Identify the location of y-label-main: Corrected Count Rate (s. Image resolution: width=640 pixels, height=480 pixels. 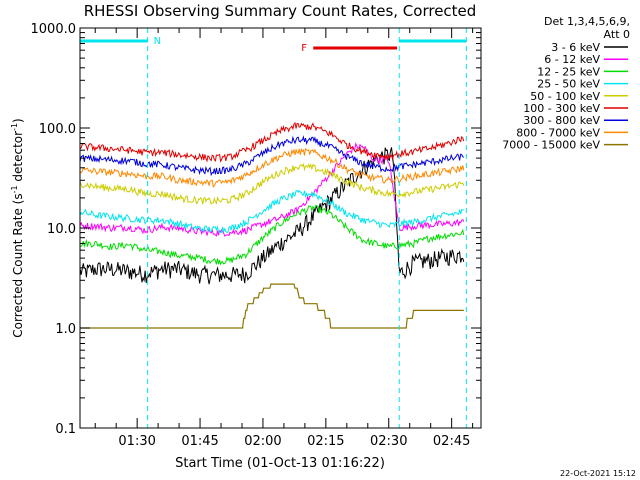
(18, 265).